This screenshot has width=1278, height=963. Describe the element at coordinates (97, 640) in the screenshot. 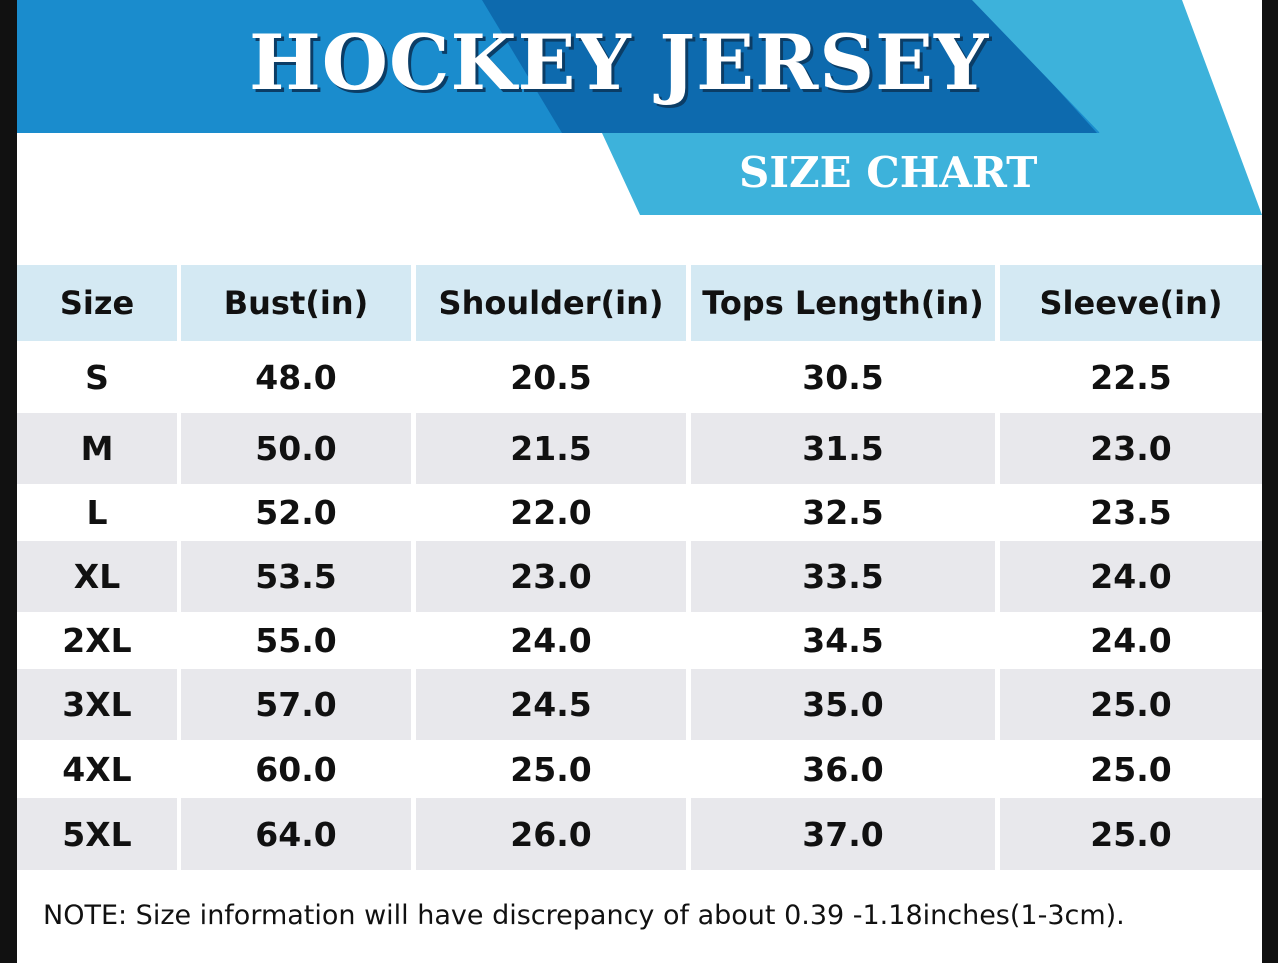

I see `size-cell: 2XL` at that location.